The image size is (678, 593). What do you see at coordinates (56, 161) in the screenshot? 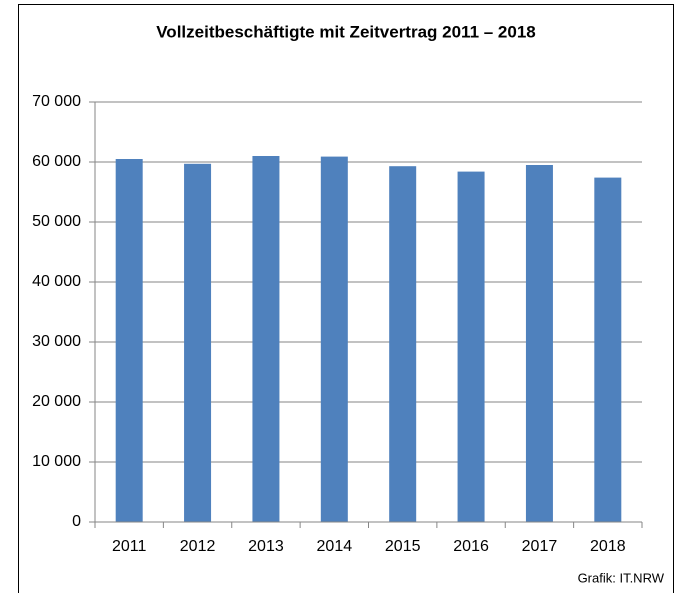
I see `y-tick-label: 60 000` at bounding box center [56, 161].